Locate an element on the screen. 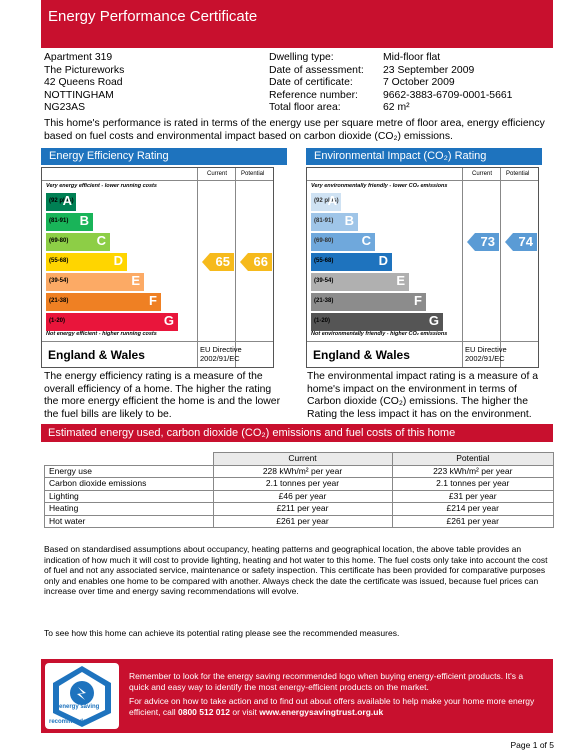  environmental-col-potential: Potential is located at coordinates (518, 174).